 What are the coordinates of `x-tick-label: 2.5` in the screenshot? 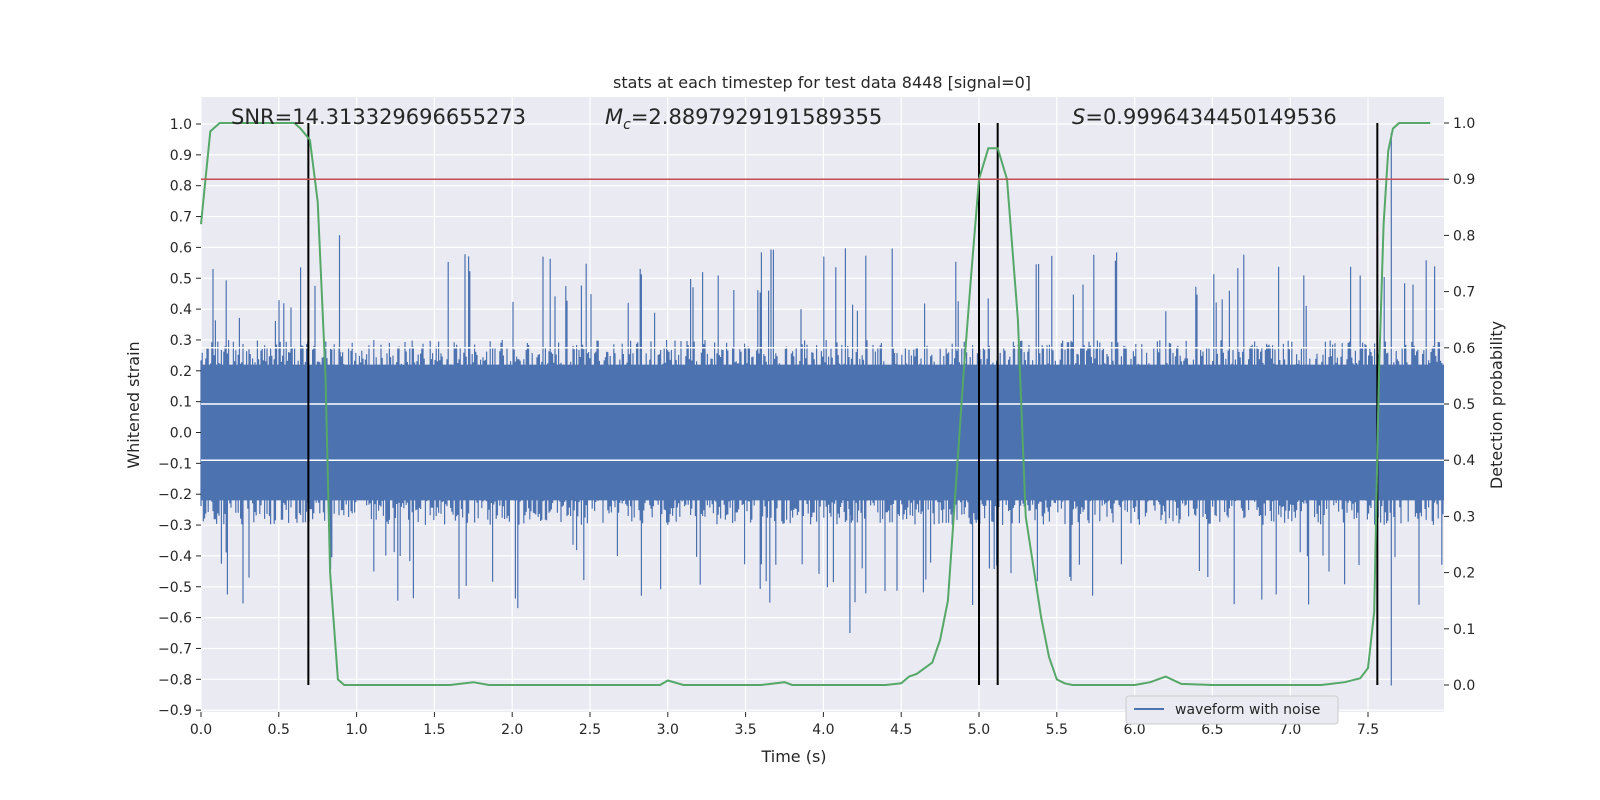 It's located at (590, 730).